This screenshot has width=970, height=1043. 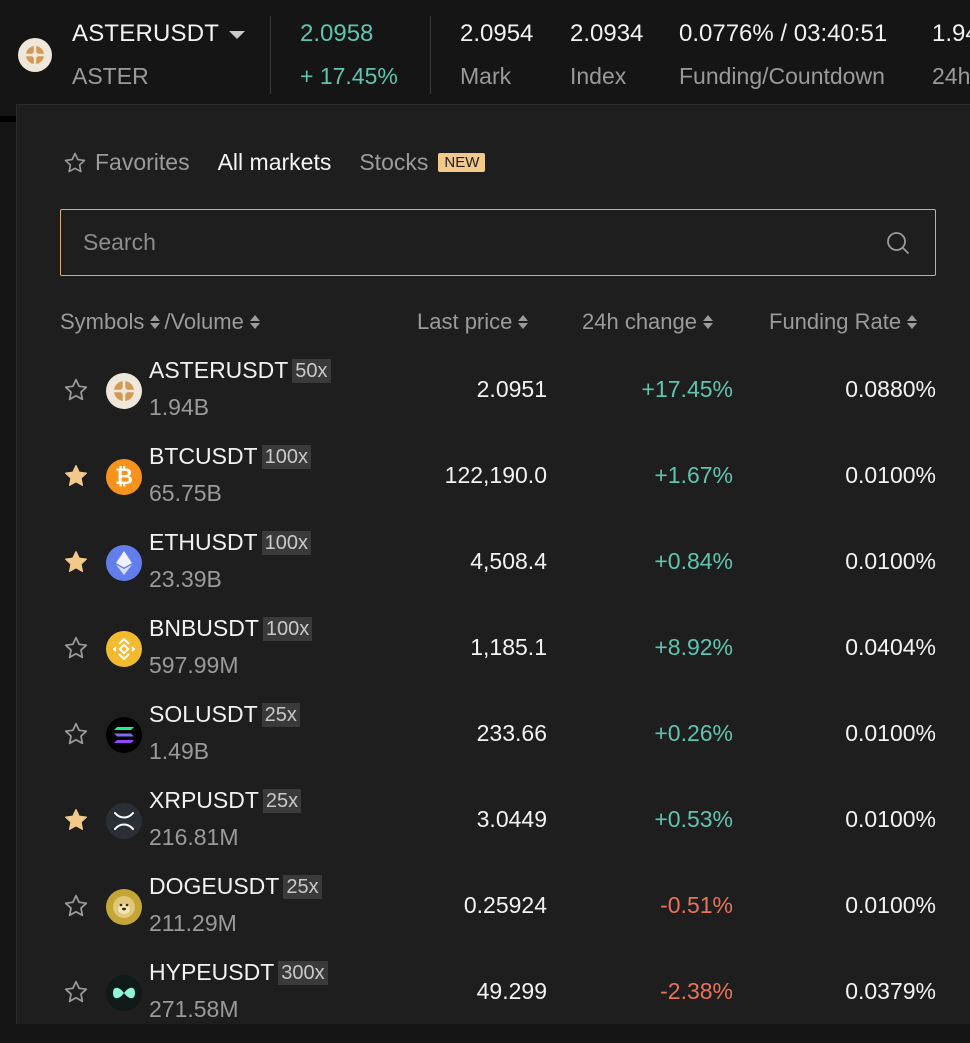 What do you see at coordinates (693, 475) in the screenshot?
I see `change-cell: +1.67%` at bounding box center [693, 475].